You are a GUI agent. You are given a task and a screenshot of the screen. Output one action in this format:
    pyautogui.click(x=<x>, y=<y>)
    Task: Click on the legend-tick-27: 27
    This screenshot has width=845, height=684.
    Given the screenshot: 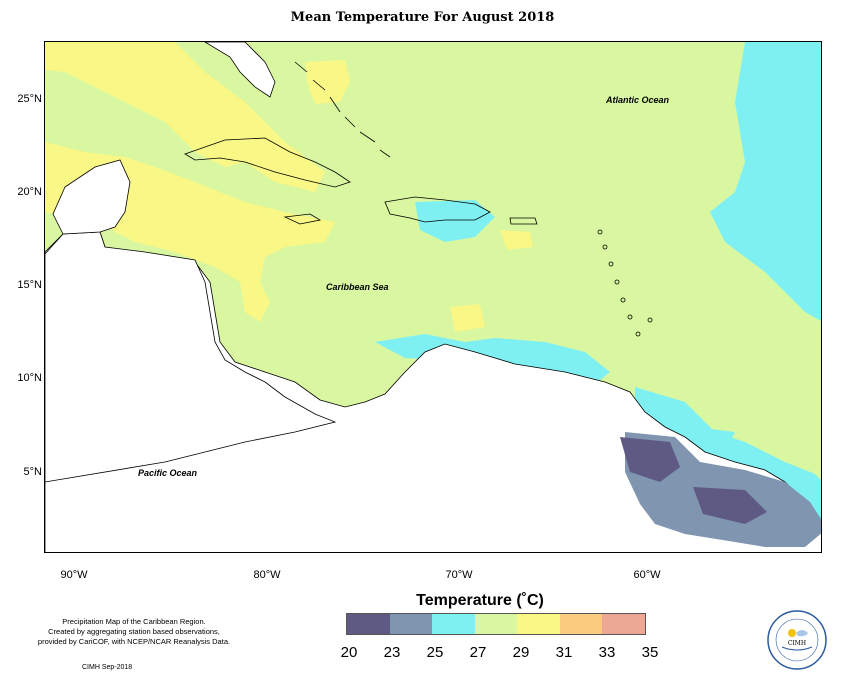 What is the action you would take?
    pyautogui.click(x=478, y=652)
    